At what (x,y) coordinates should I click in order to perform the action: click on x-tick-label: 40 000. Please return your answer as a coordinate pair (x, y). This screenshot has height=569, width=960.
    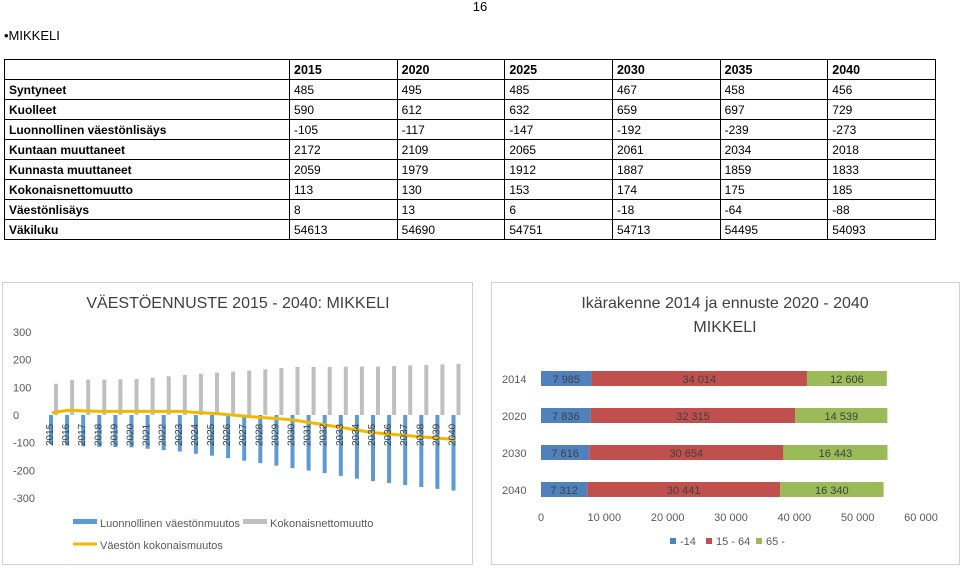
    Looking at the image, I should click on (795, 518).